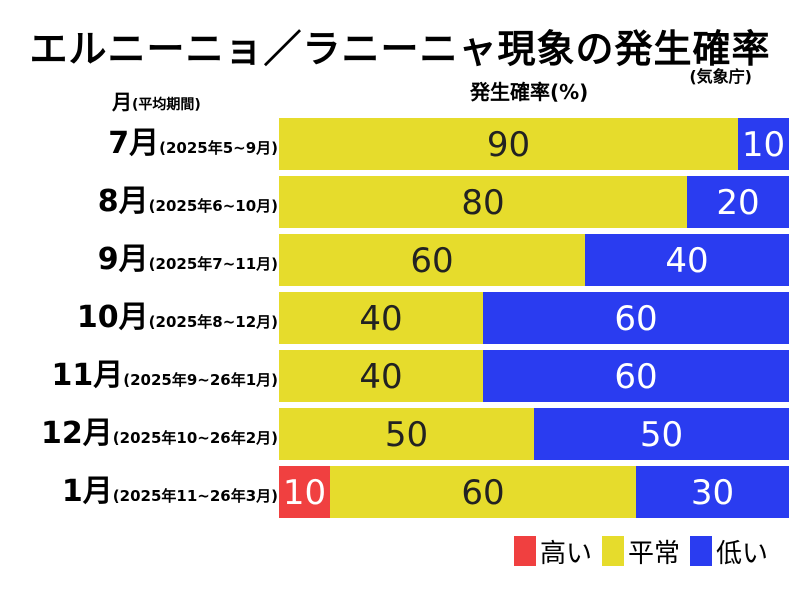 The height and width of the screenshot is (600, 800). Describe the element at coordinates (195, 438) in the screenshot. I see `row-period: (2025年10~26年2月)` at that location.